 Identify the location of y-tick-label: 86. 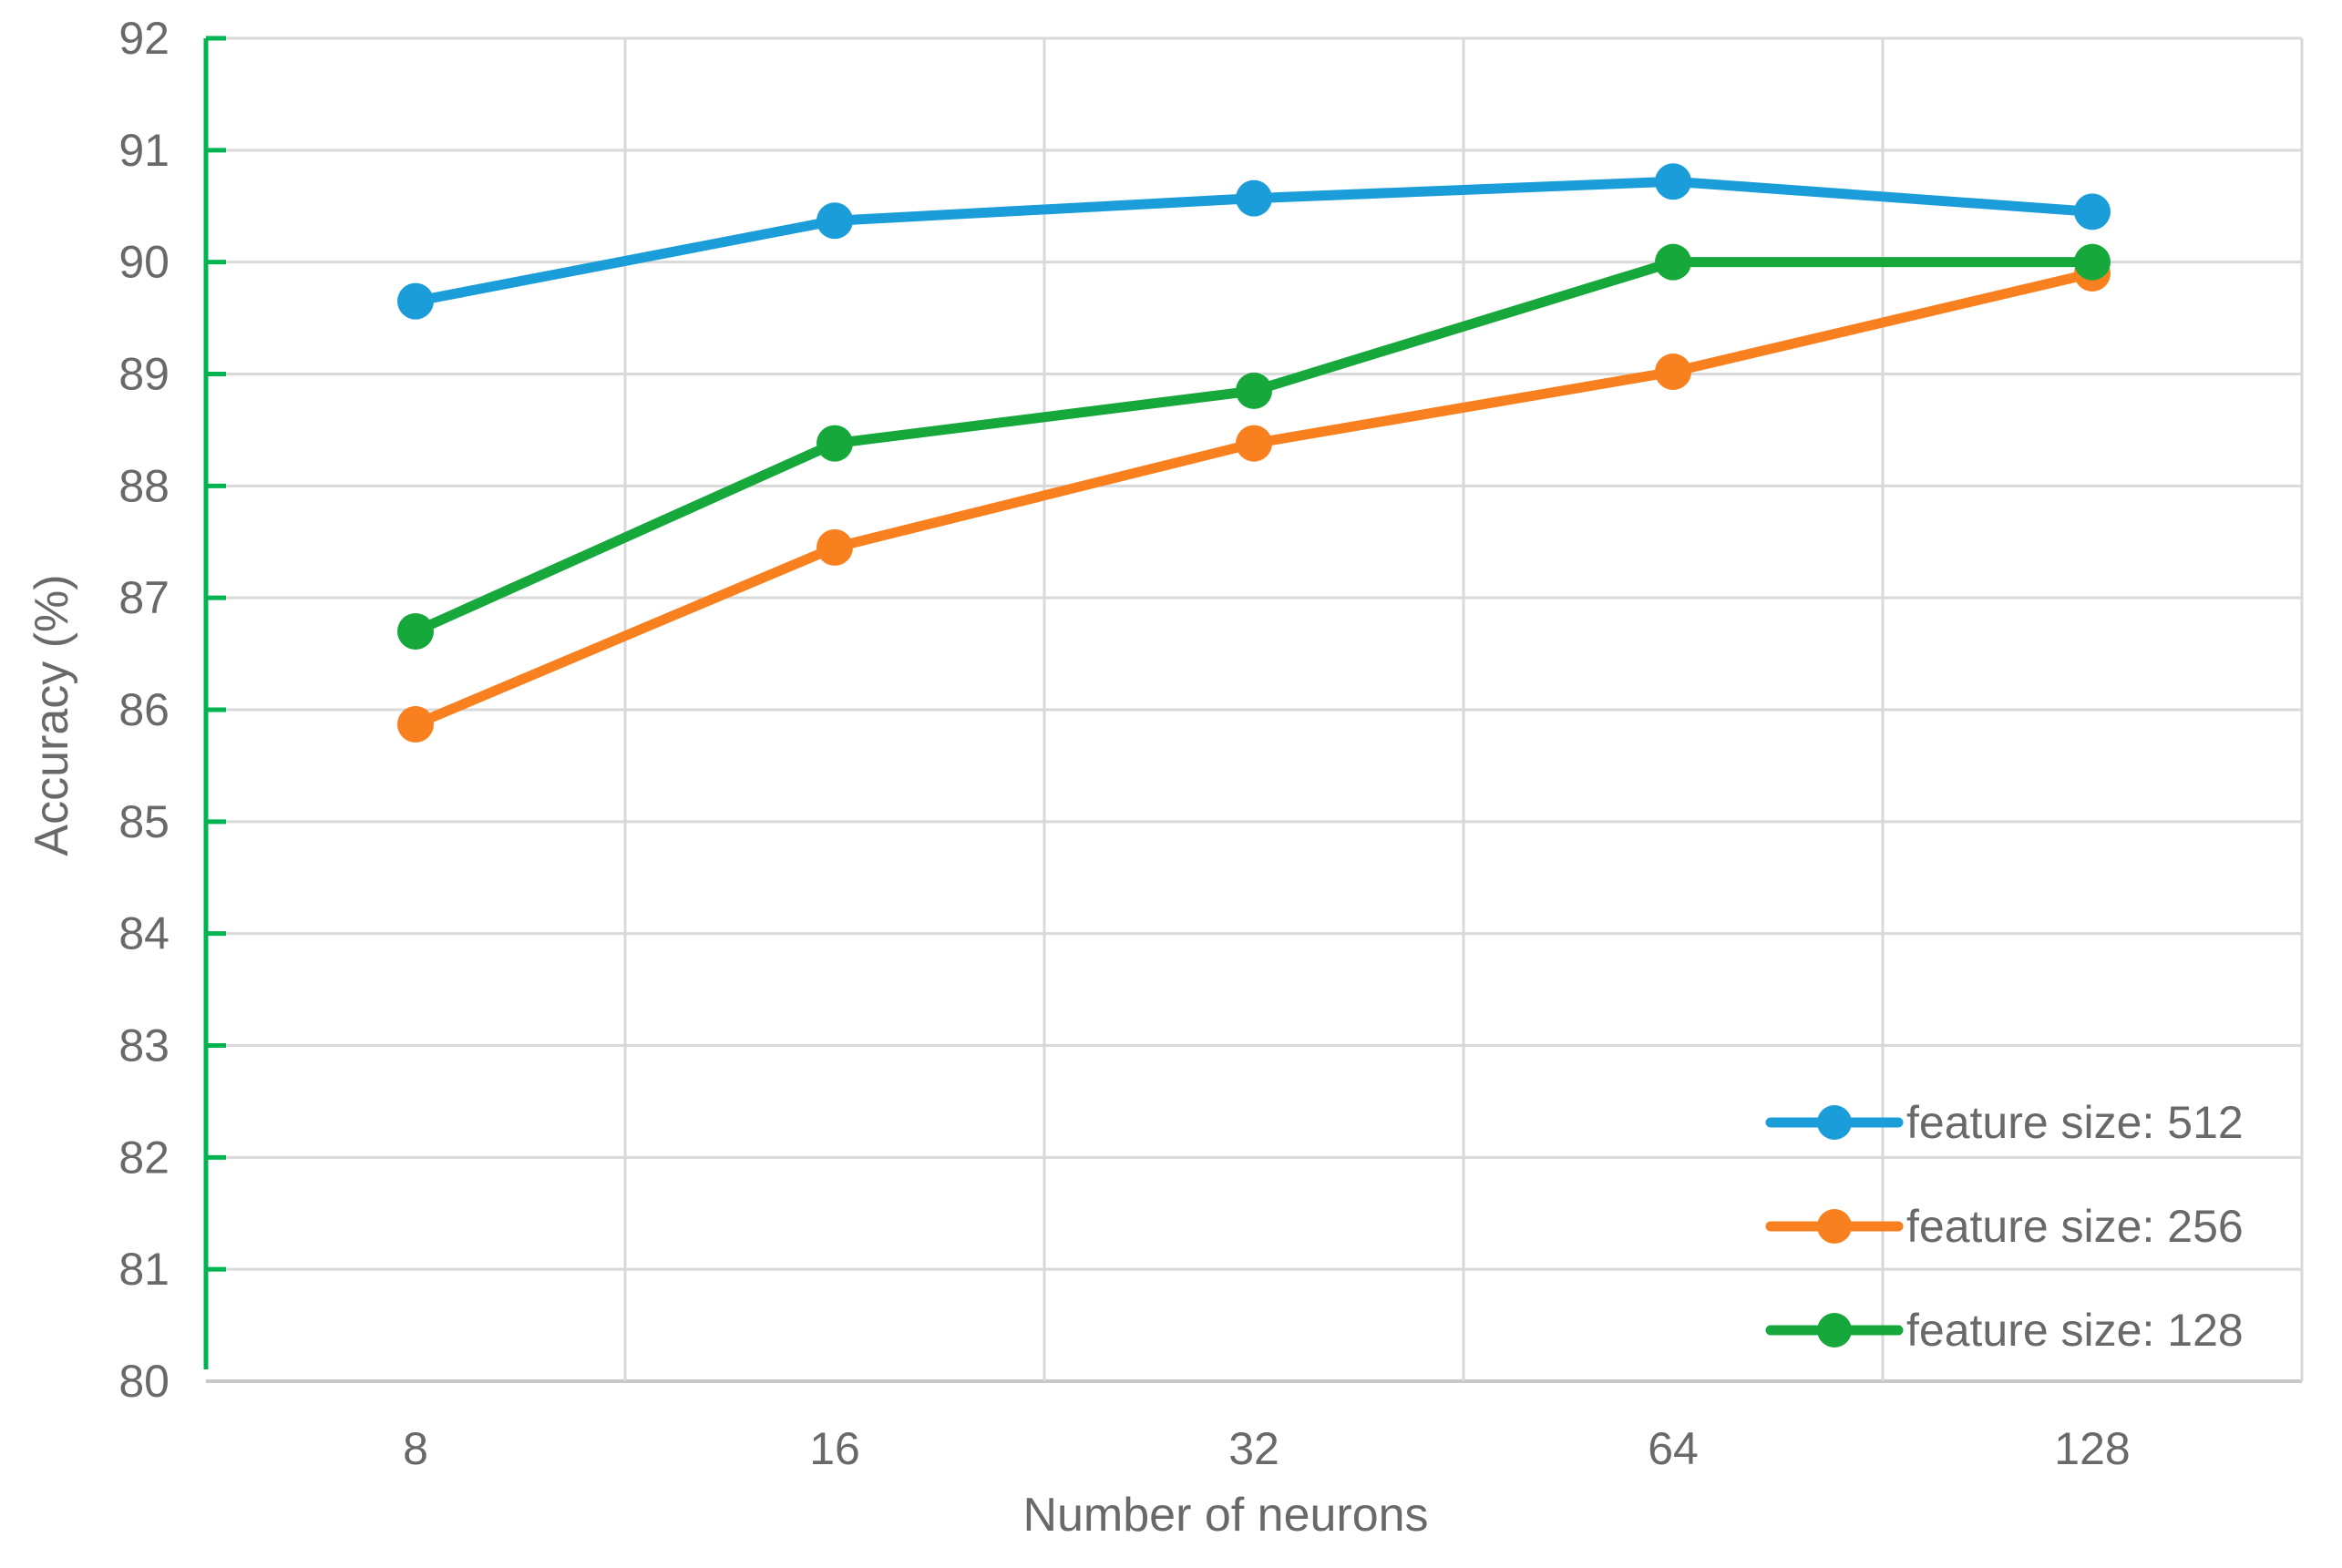
(143, 709).